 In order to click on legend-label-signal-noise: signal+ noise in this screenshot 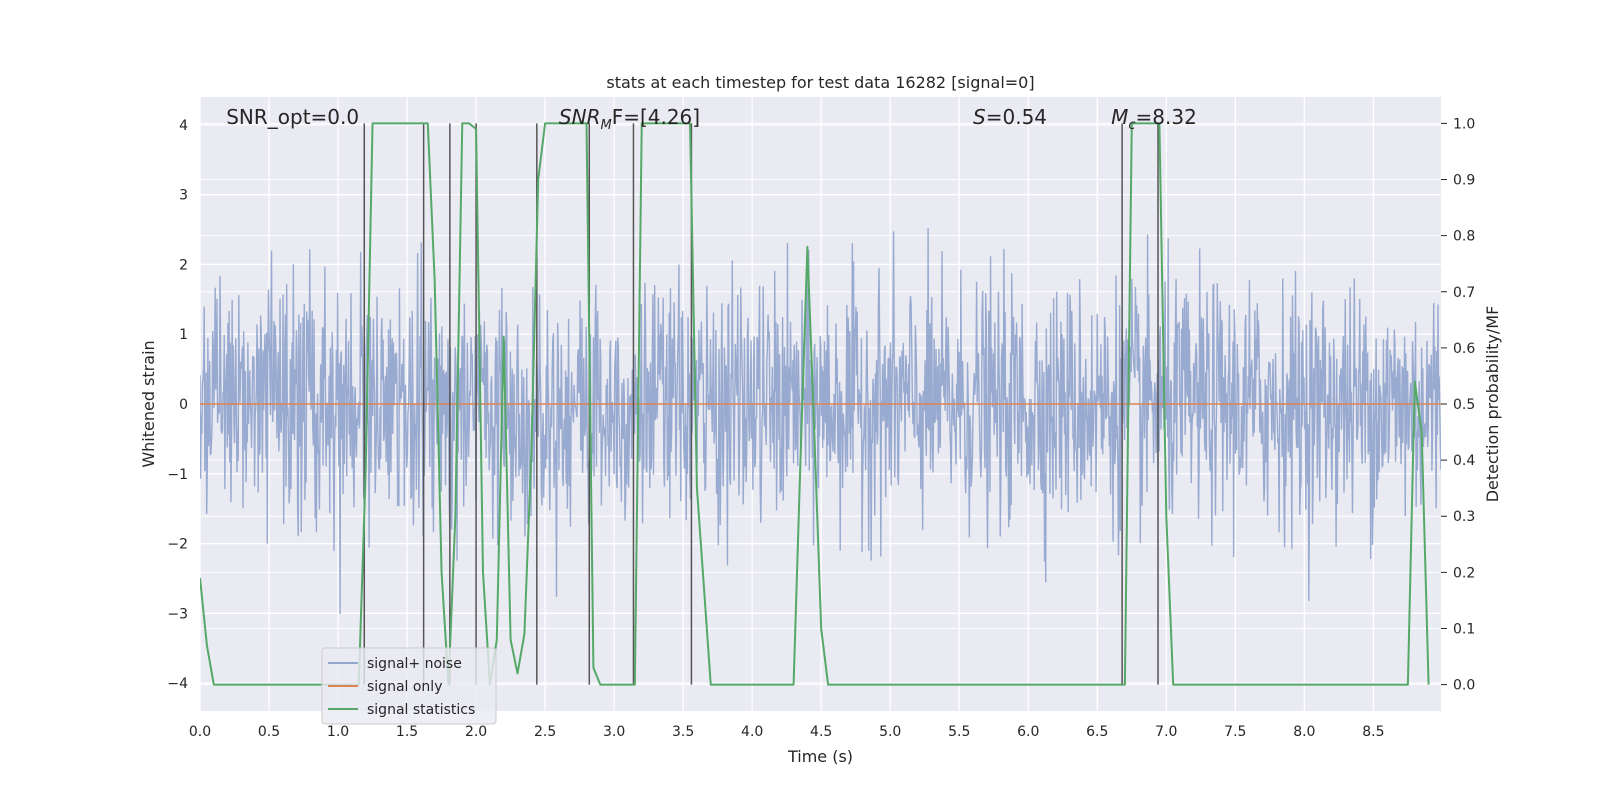, I will do `click(414, 664)`.